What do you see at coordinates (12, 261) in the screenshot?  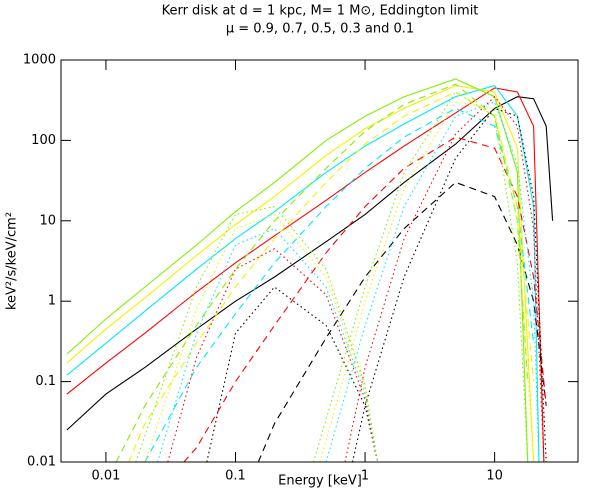 I see `y-axis-title: keV²/s/keV/cm²` at bounding box center [12, 261].